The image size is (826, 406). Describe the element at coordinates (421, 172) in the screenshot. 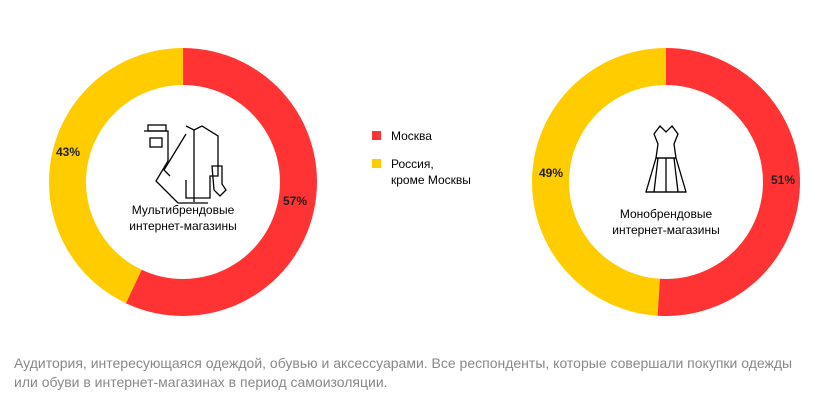

I see `legend-item-russia: Россия, кроме Москвы` at that location.